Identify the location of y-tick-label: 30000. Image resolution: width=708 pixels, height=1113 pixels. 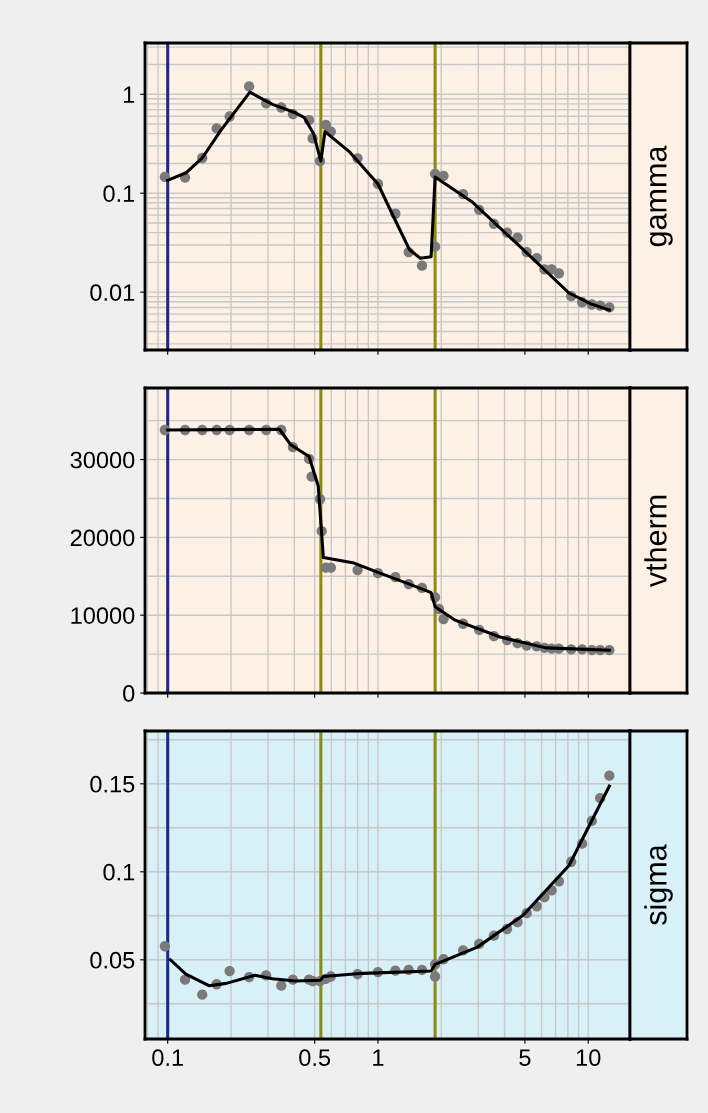
(102, 460).